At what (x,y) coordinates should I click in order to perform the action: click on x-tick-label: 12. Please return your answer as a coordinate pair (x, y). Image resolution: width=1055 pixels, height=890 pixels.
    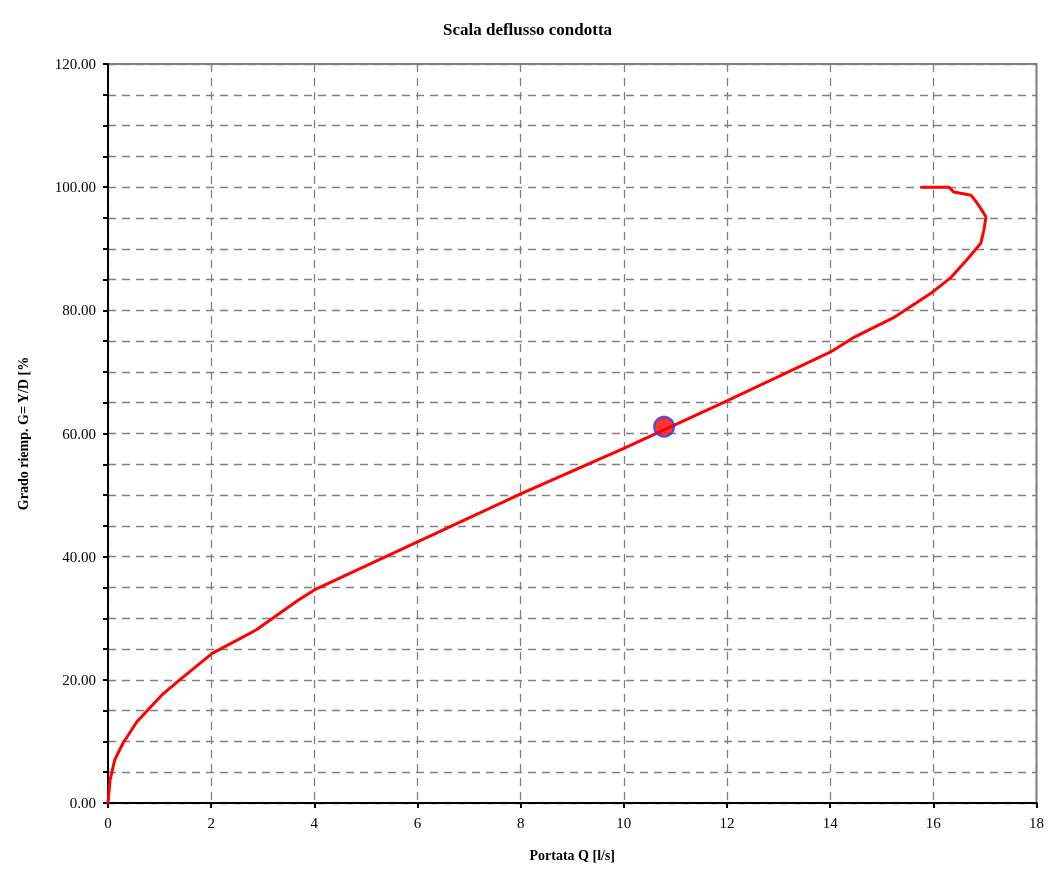
    Looking at the image, I should click on (727, 822).